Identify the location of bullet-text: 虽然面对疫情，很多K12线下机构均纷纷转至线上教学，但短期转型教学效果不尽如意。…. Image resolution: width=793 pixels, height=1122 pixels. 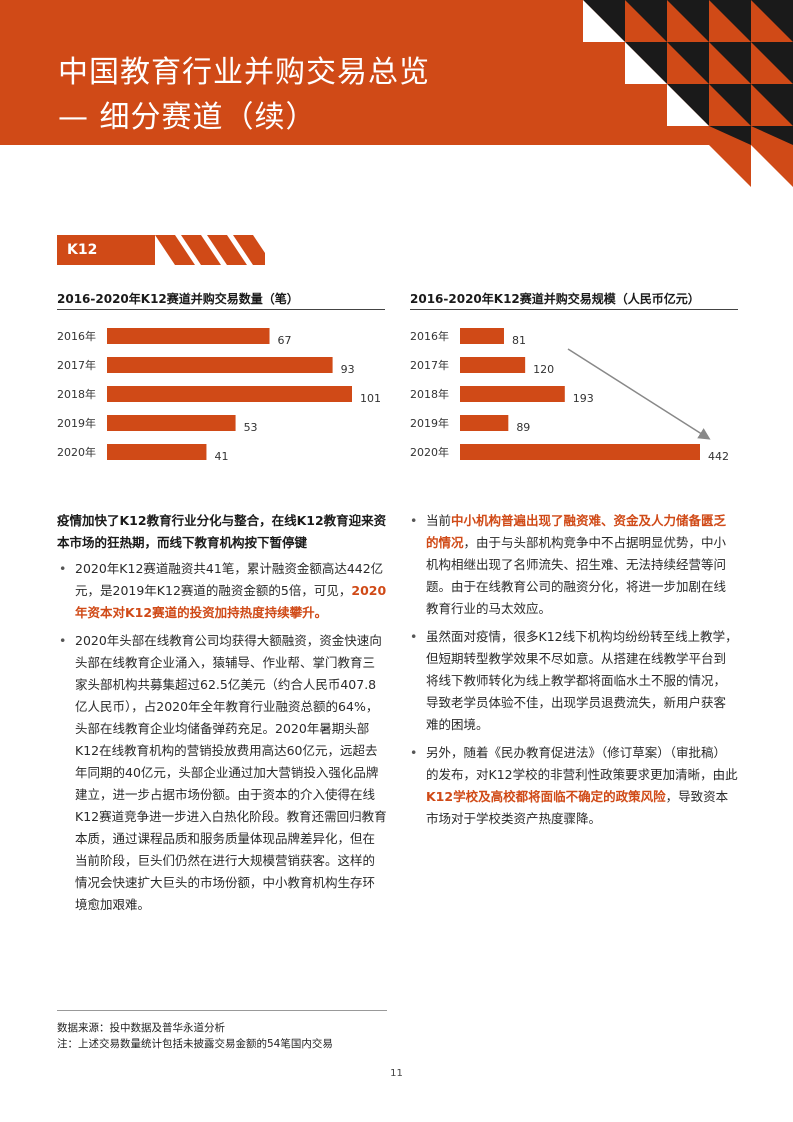
(582, 680).